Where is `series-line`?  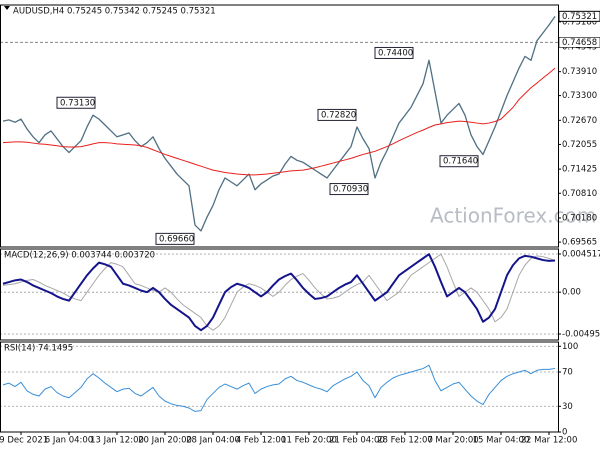 series-line is located at coordinates (279, 388).